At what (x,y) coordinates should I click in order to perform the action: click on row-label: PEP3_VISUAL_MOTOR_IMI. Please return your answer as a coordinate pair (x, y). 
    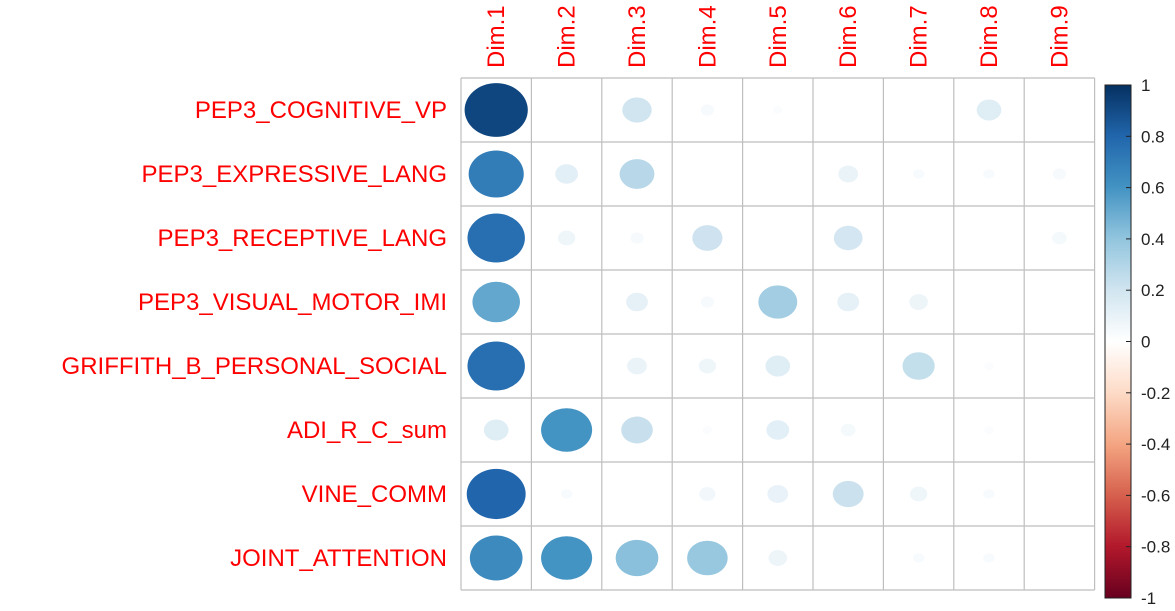
    Looking at the image, I should click on (292, 302).